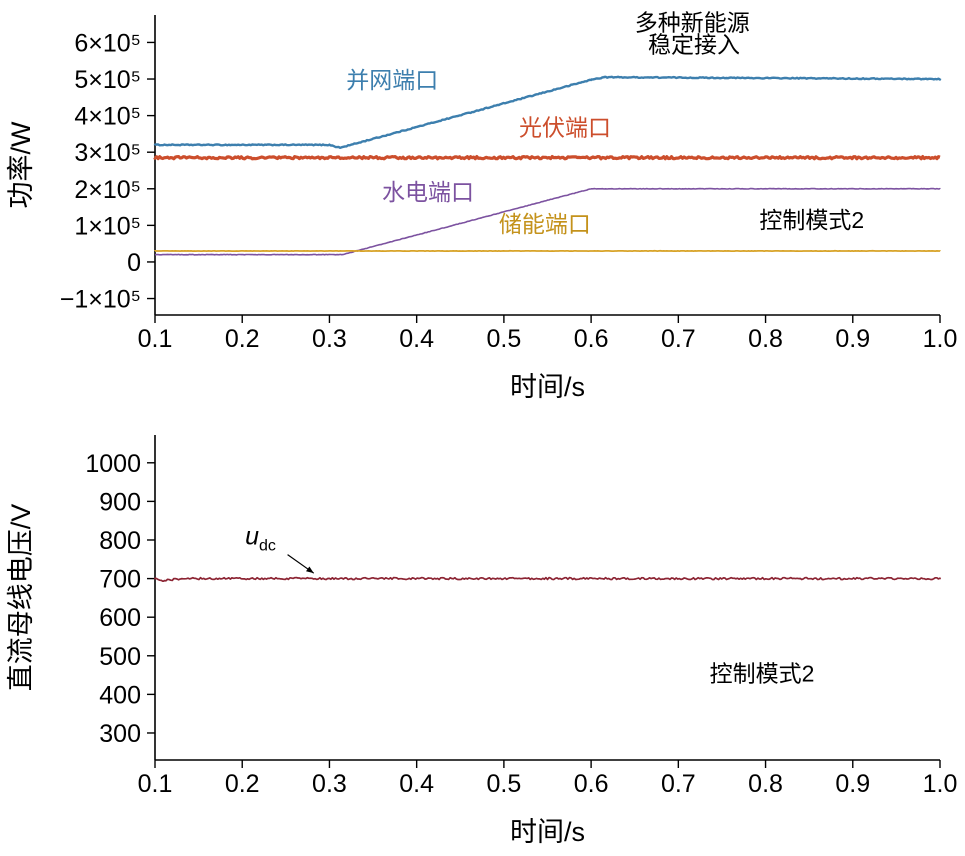 This screenshot has height=856, width=965. What do you see at coordinates (21, 598) in the screenshot?
I see `y-axis-label: 直流母线电压/V` at bounding box center [21, 598].